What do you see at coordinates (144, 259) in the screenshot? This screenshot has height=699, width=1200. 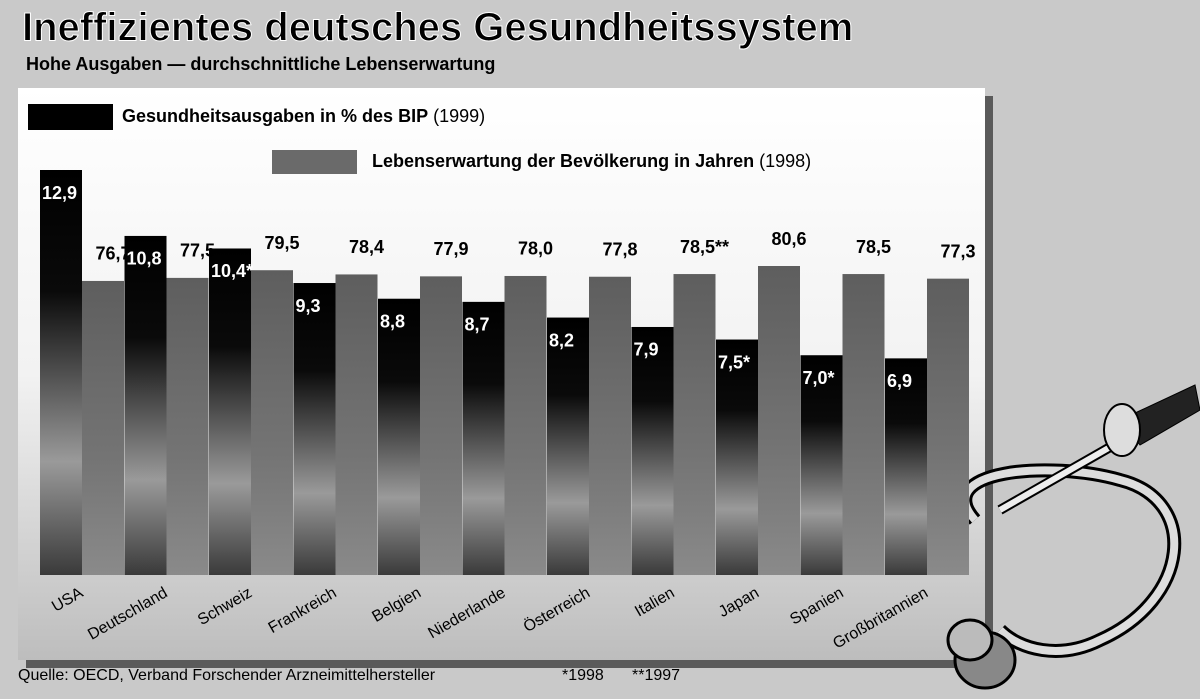 I see `value-label: 10,8` at bounding box center [144, 259].